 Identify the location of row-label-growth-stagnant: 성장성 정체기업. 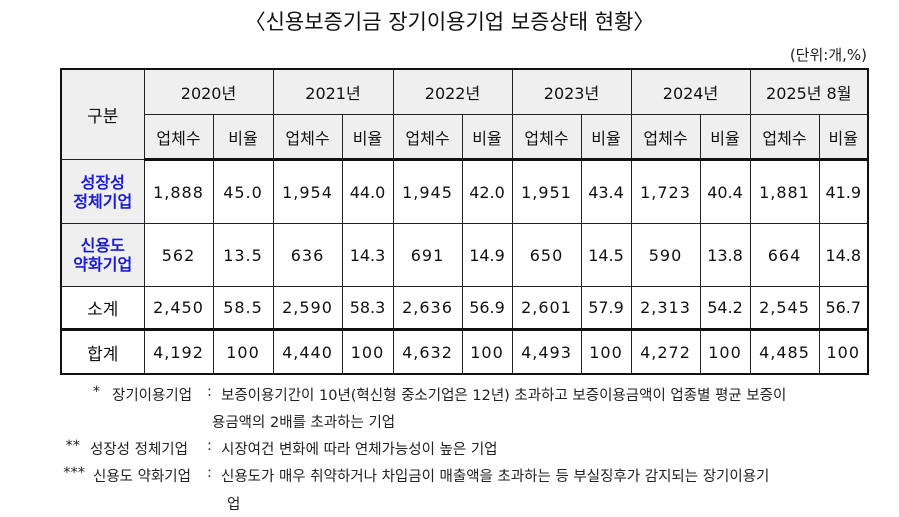
(102, 191).